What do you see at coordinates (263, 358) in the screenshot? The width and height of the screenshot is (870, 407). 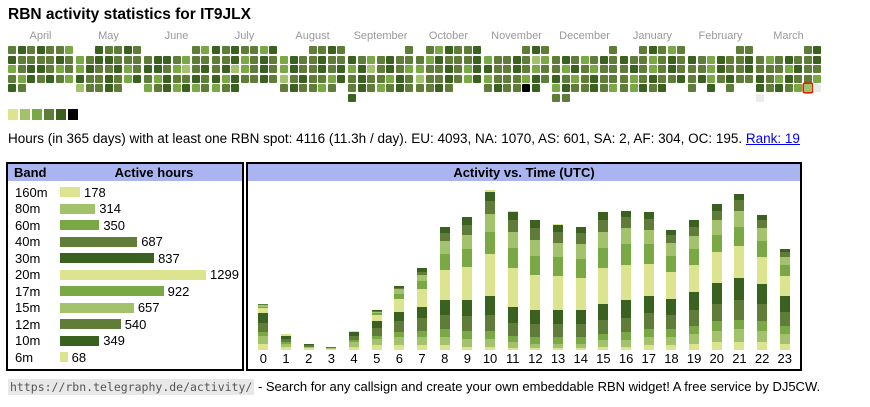 I see `hour-label: 0` at bounding box center [263, 358].